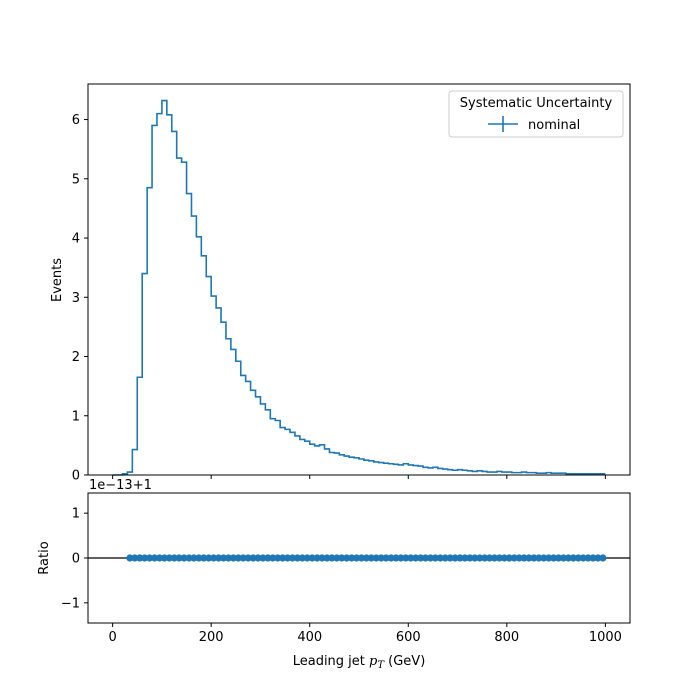 The width and height of the screenshot is (700, 700). What do you see at coordinates (112, 637) in the screenshot?
I see `ratio-x-tick-label: 0` at bounding box center [112, 637].